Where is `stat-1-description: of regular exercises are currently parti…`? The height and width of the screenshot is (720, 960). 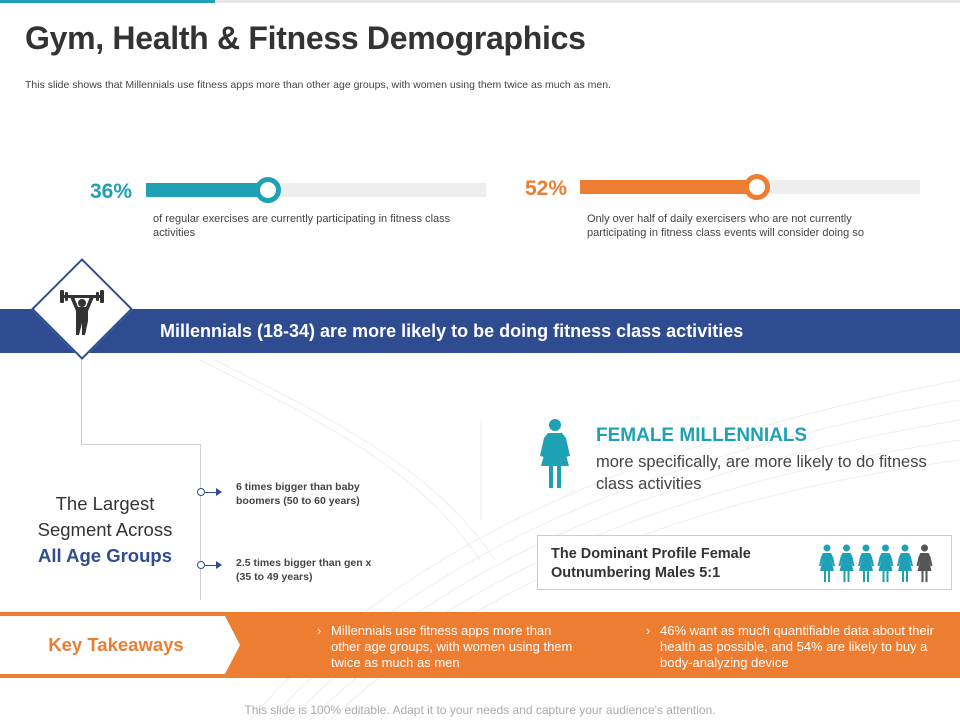 stat-1-description: of regular exercises are currently parti… is located at coordinates (302, 226).